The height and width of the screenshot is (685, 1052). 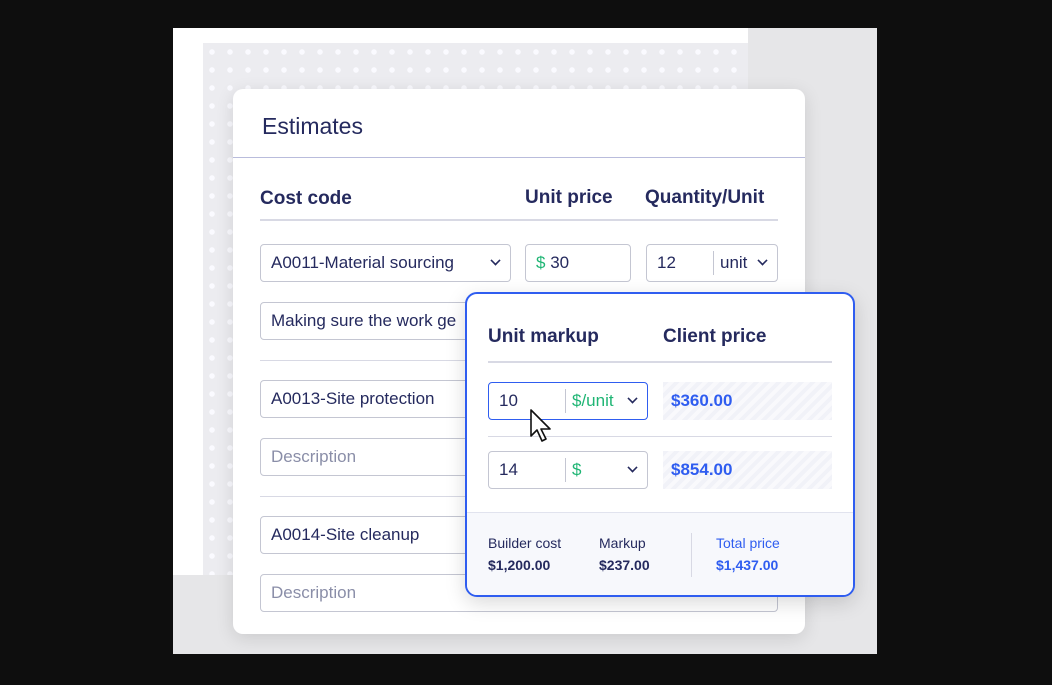 I want to click on currency-symbol: $, so click(x=541, y=262).